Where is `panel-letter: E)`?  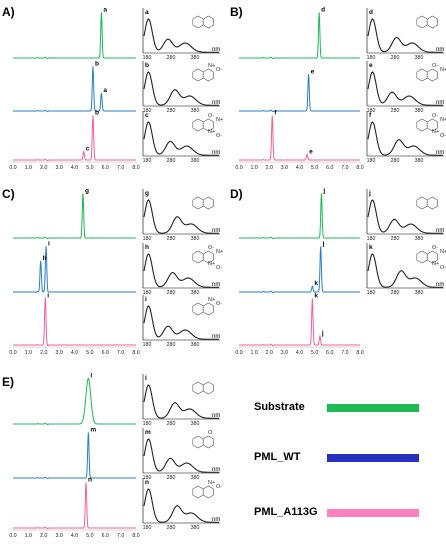 panel-letter: E) is located at coordinates (8, 382).